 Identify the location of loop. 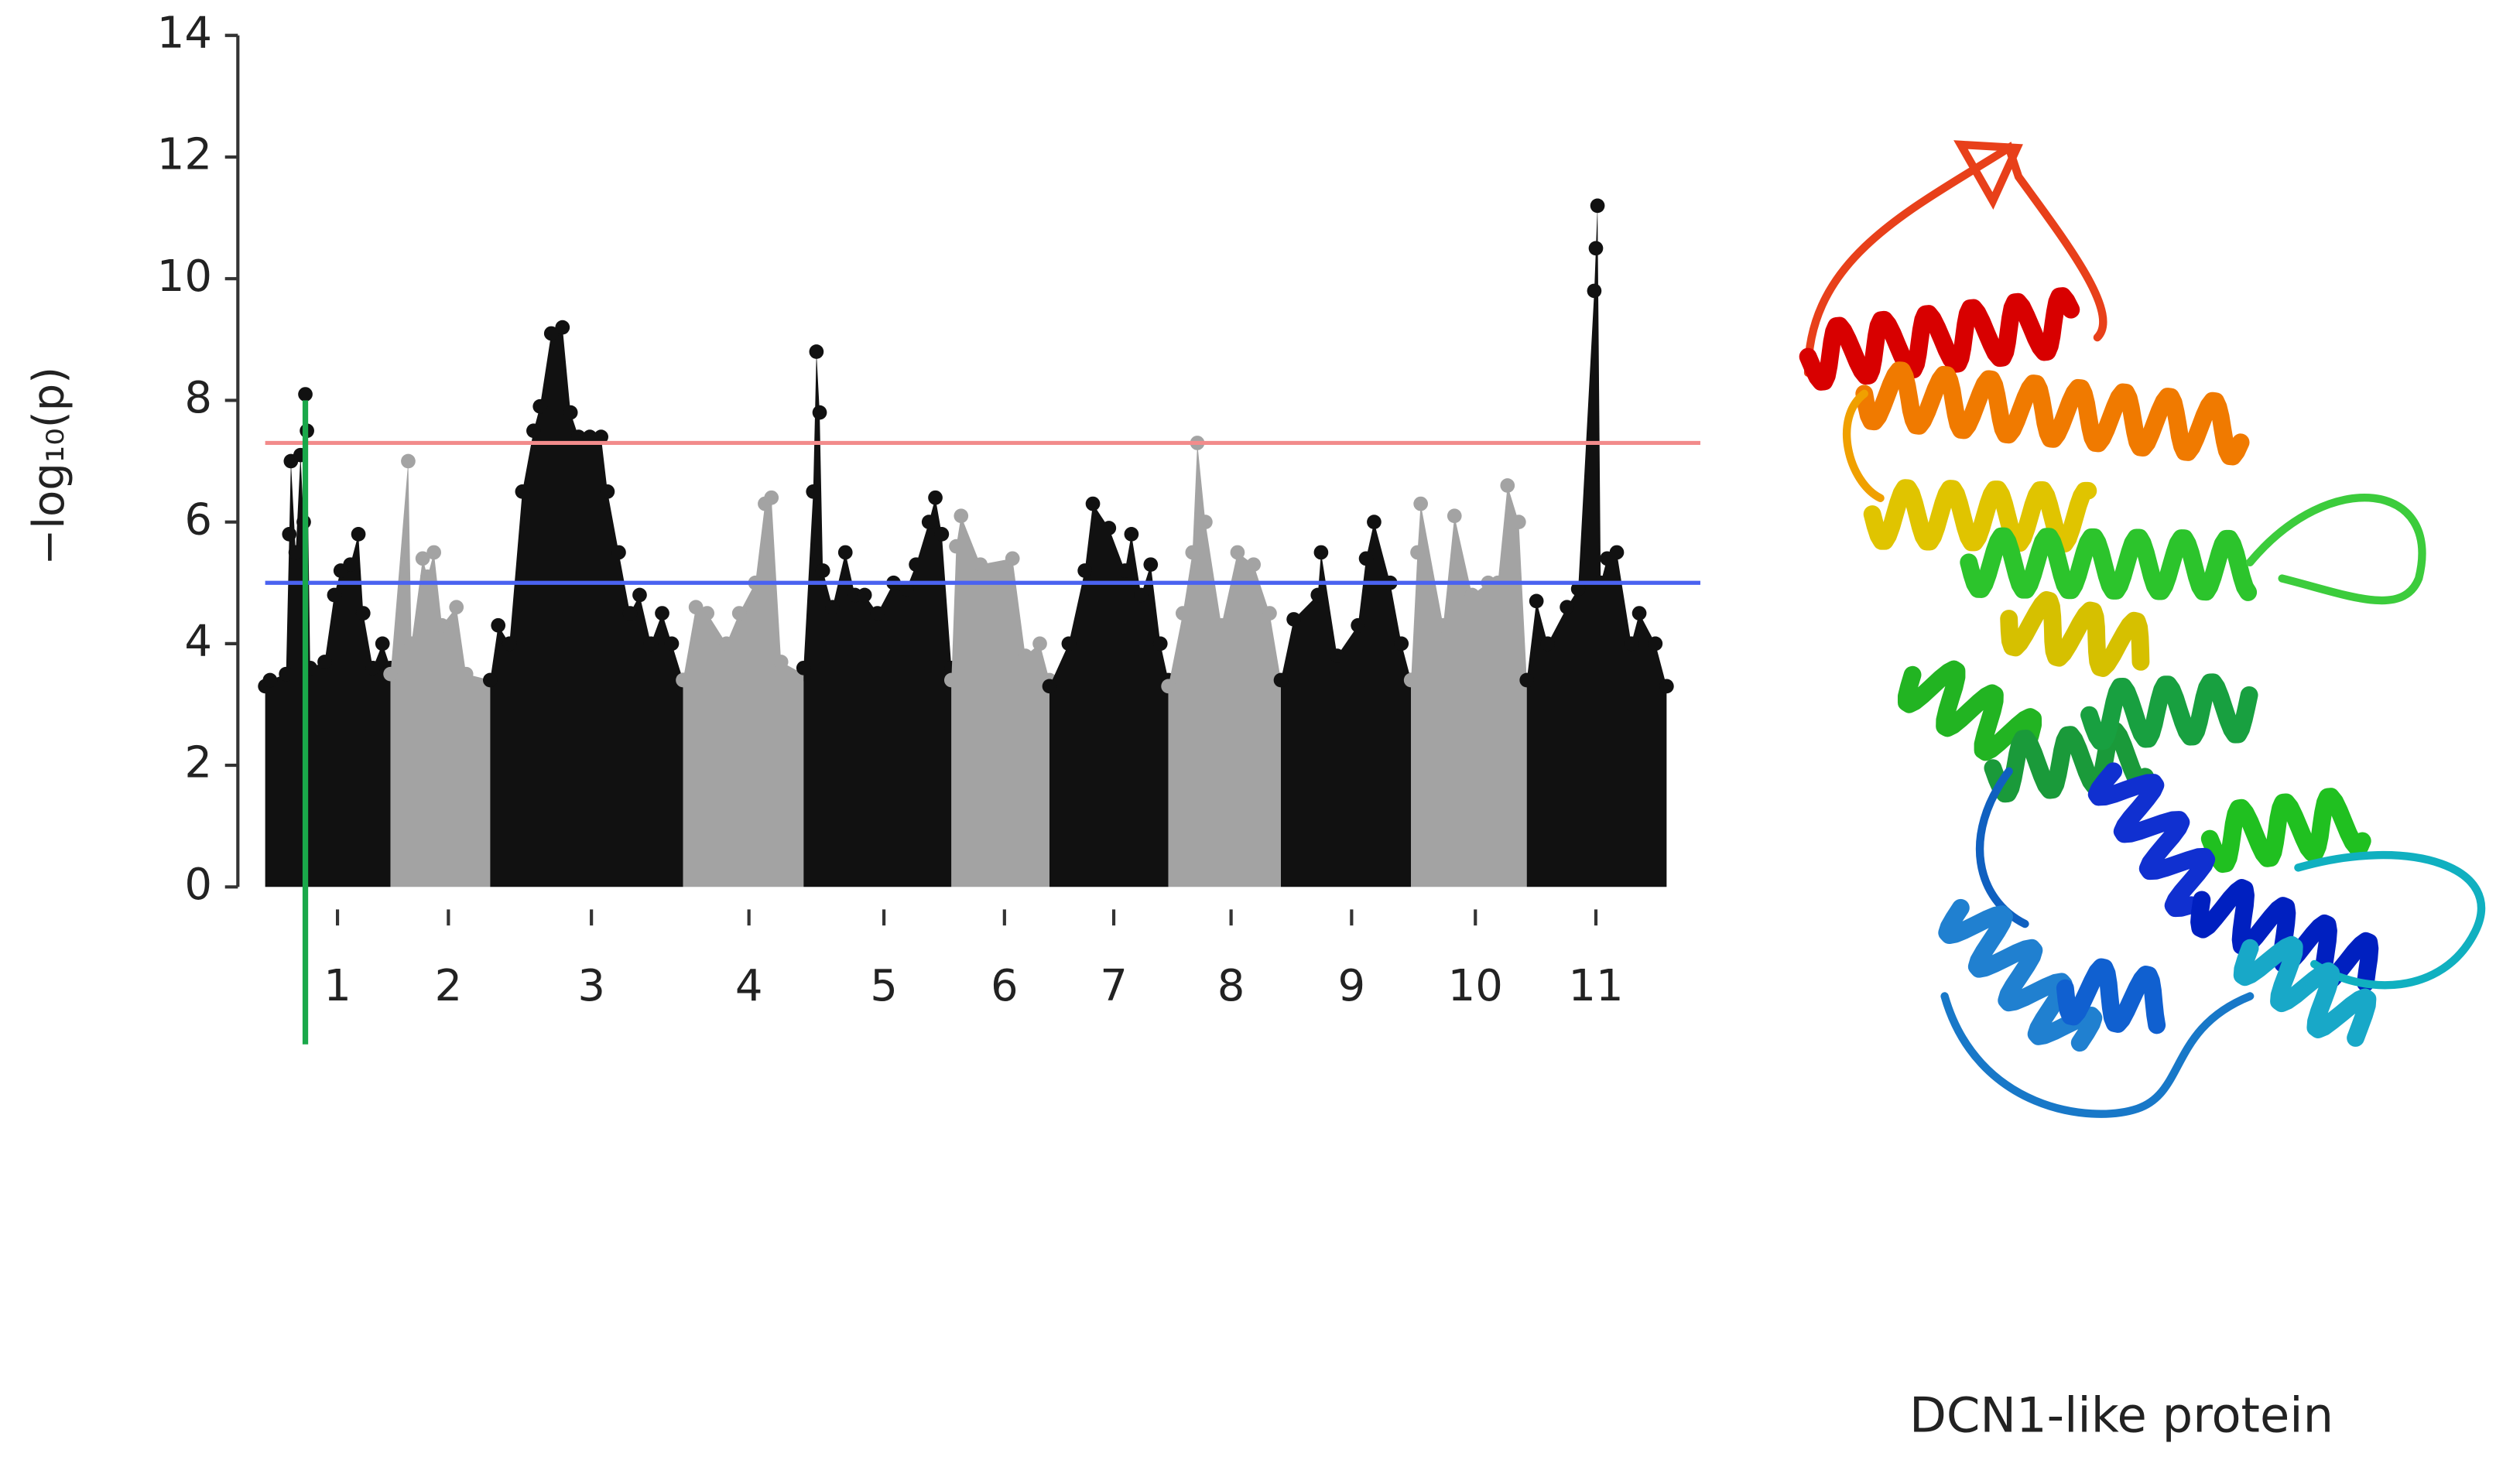
(1955, 260).